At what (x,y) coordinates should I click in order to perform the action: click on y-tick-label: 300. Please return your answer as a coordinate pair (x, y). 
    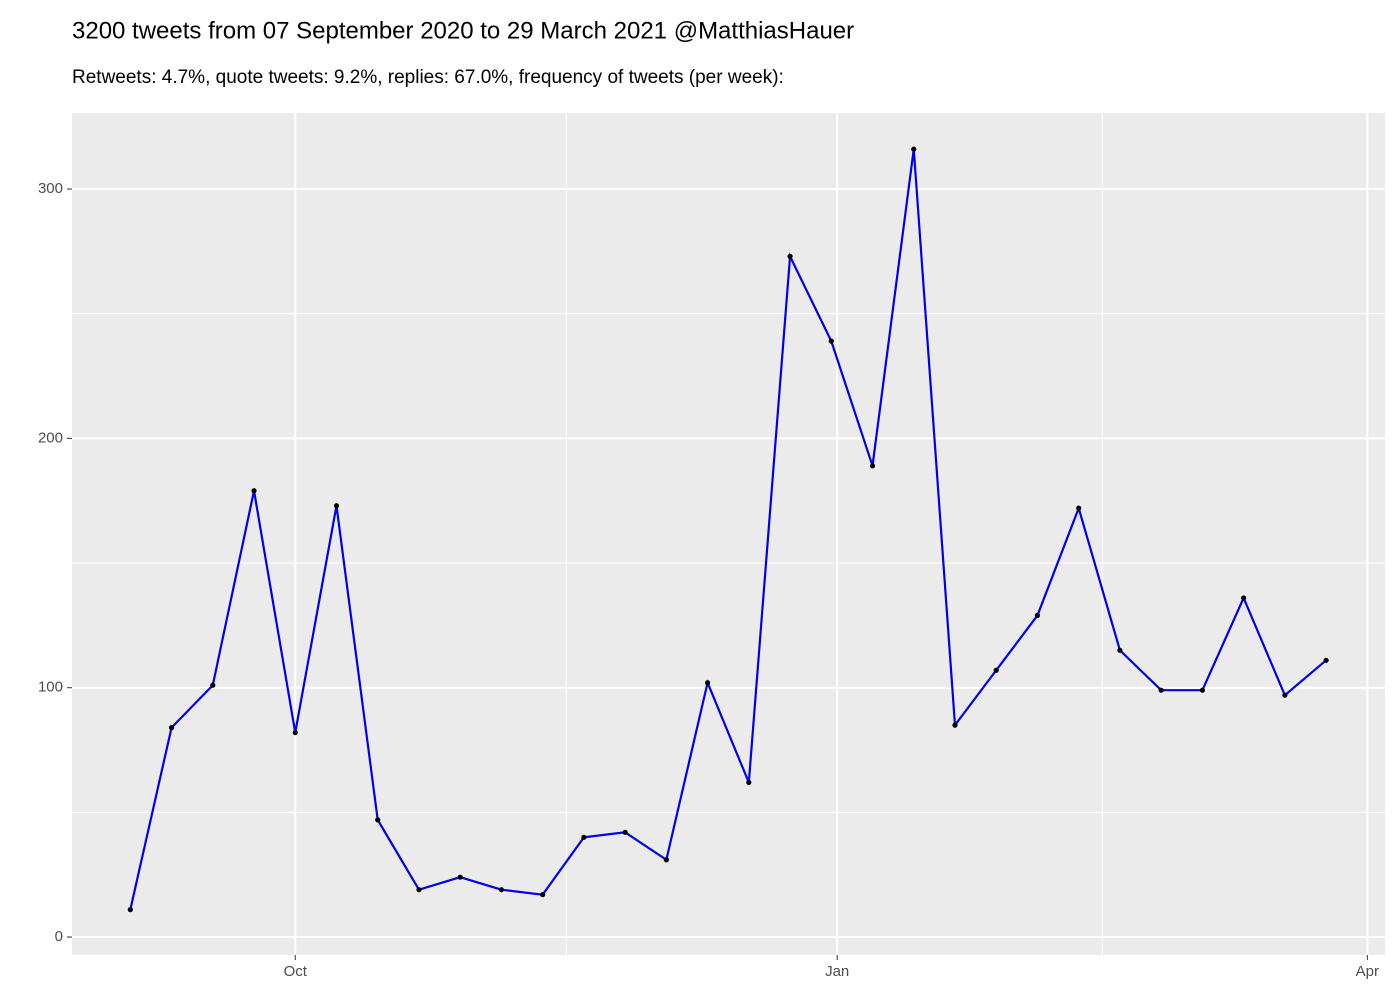
    Looking at the image, I should click on (50, 188).